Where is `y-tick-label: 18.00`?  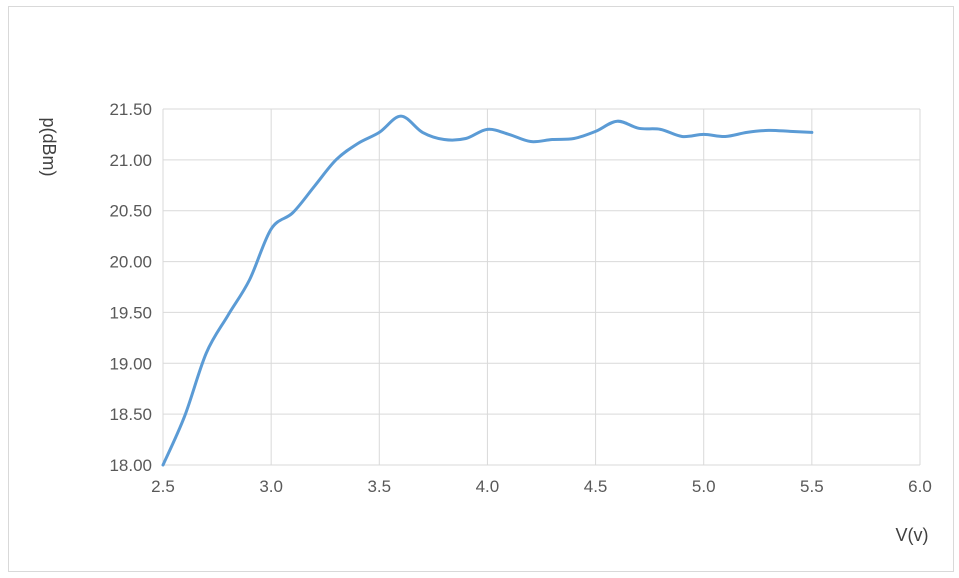
y-tick-label: 18.00 is located at coordinates (130, 465).